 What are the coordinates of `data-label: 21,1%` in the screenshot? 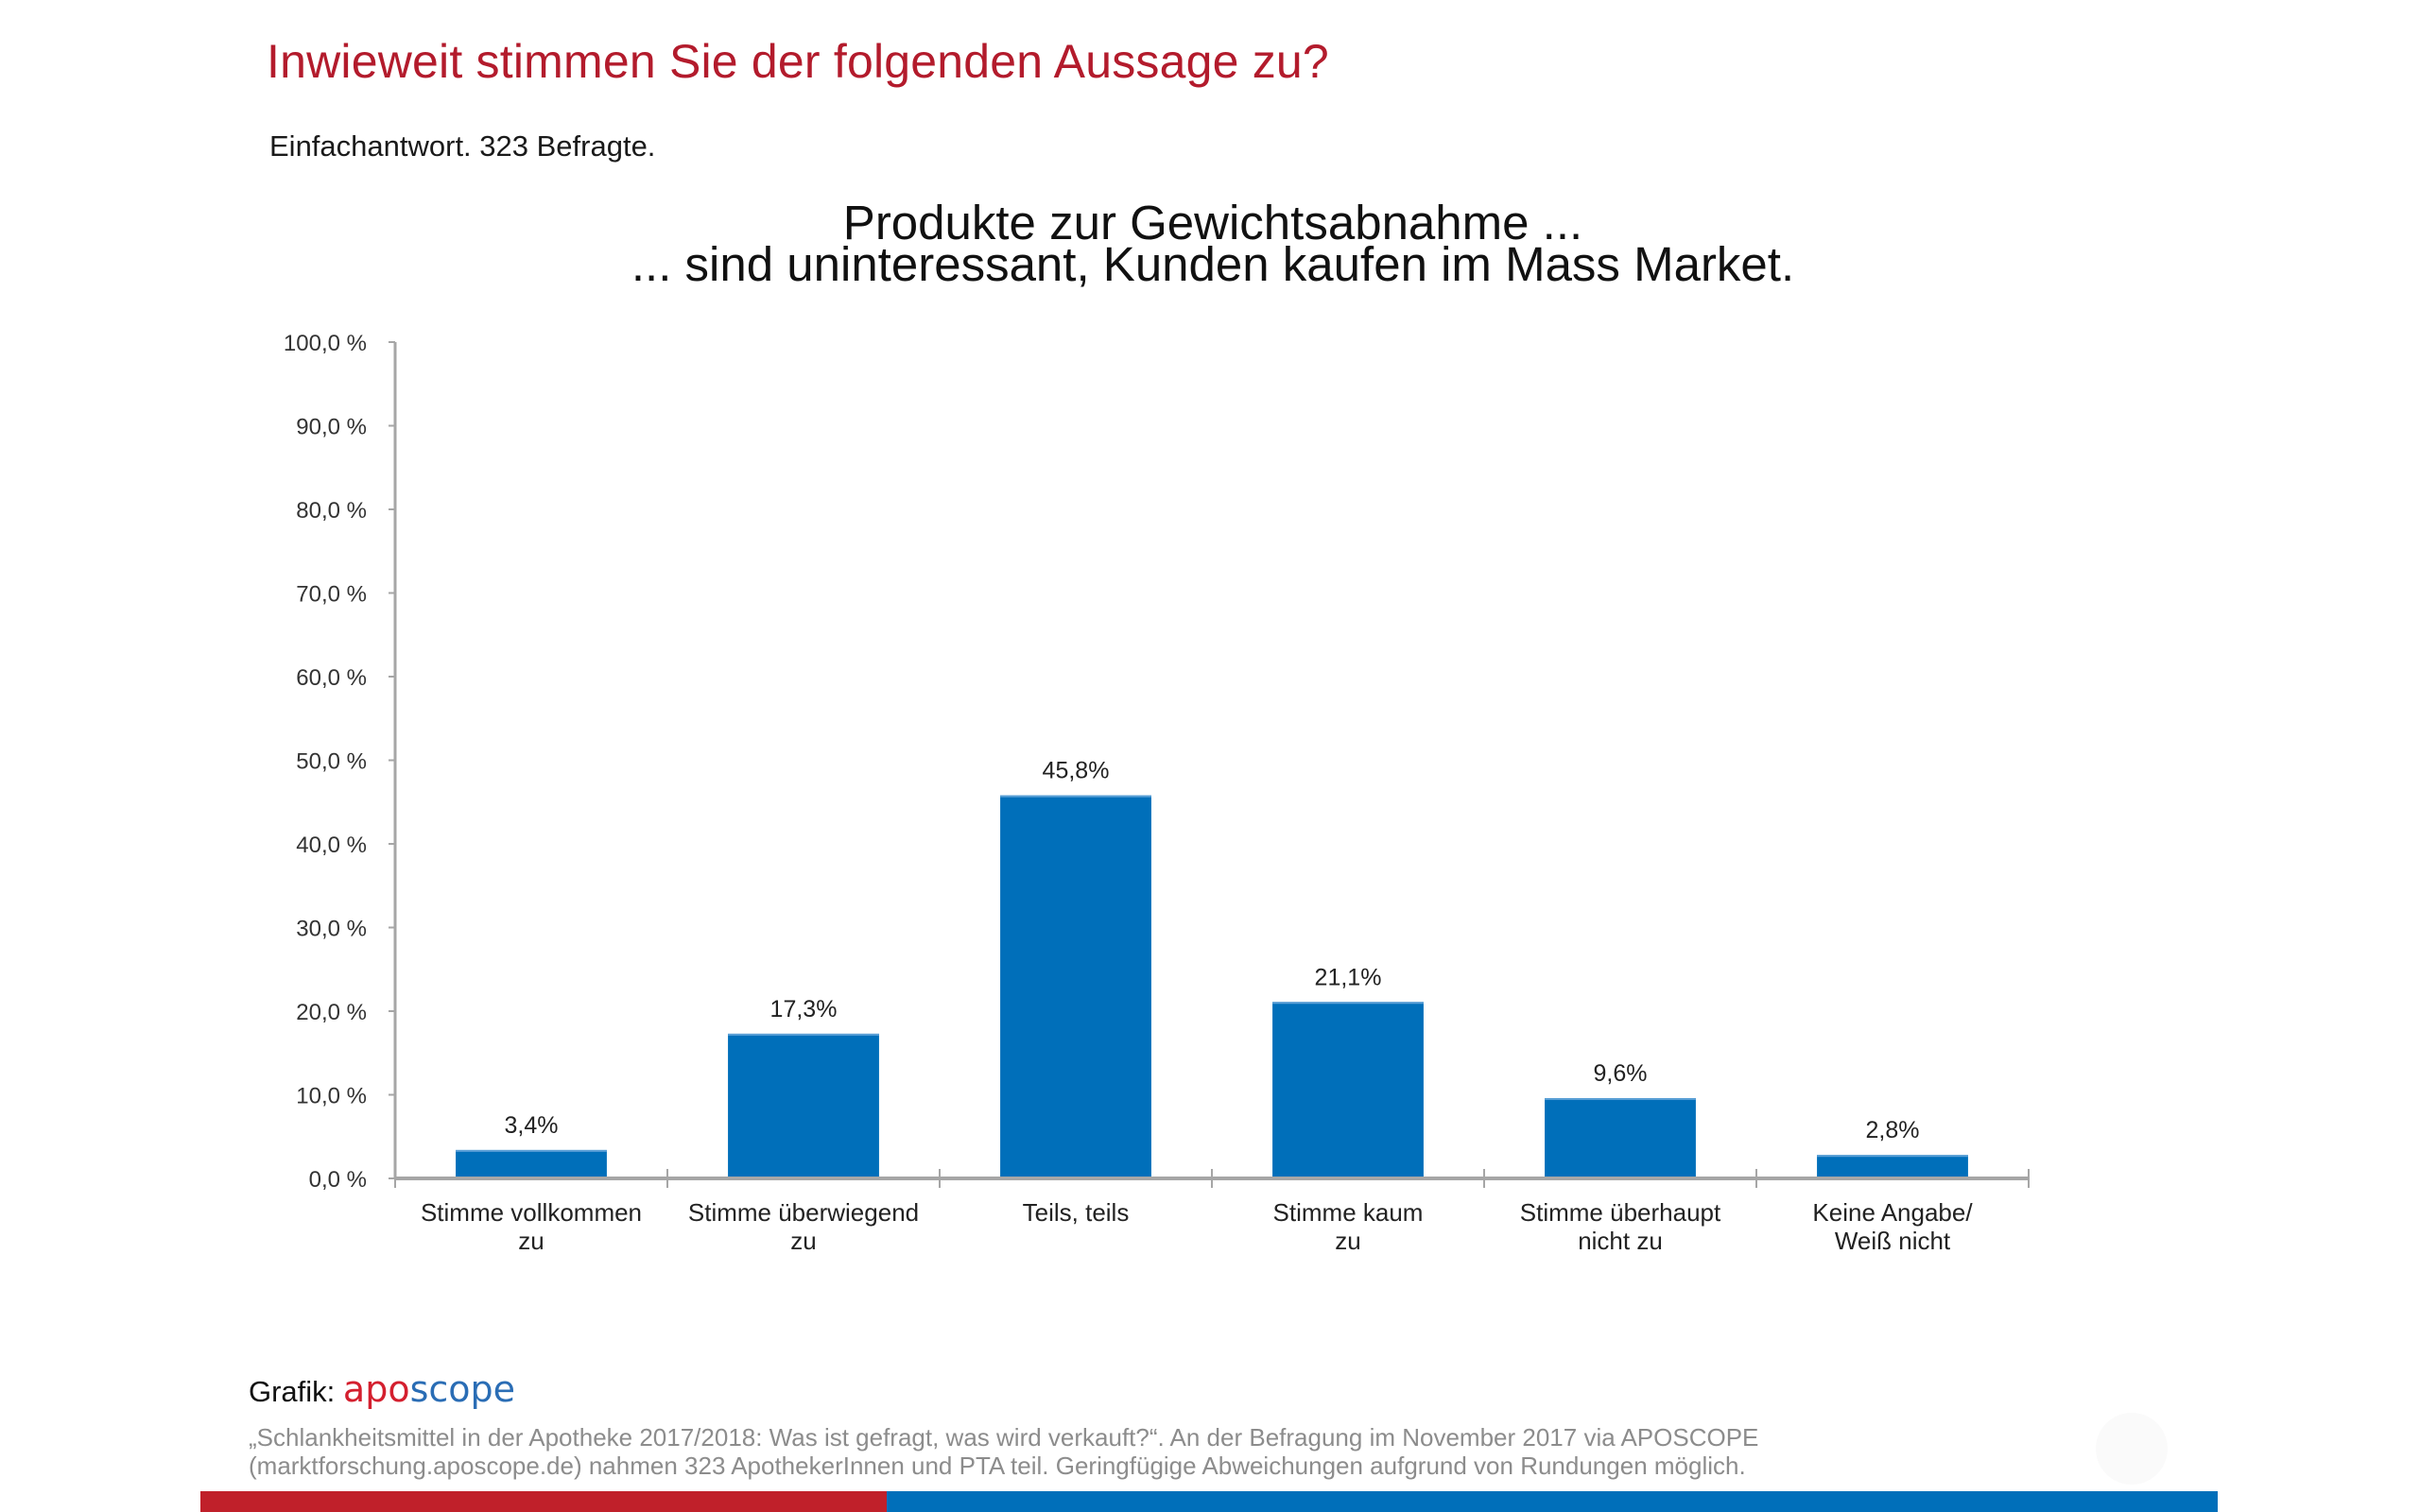 It's located at (1348, 977).